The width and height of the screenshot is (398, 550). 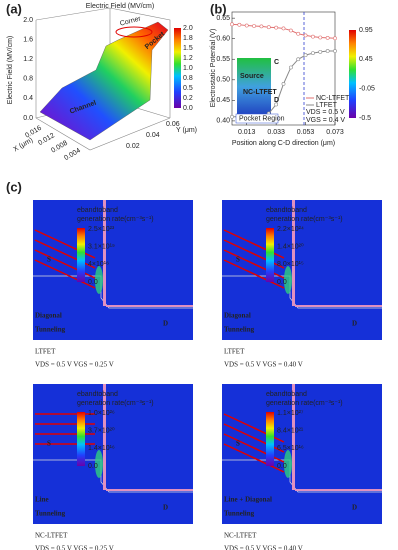 I want to click on drain-label: D, so click(x=165, y=508).